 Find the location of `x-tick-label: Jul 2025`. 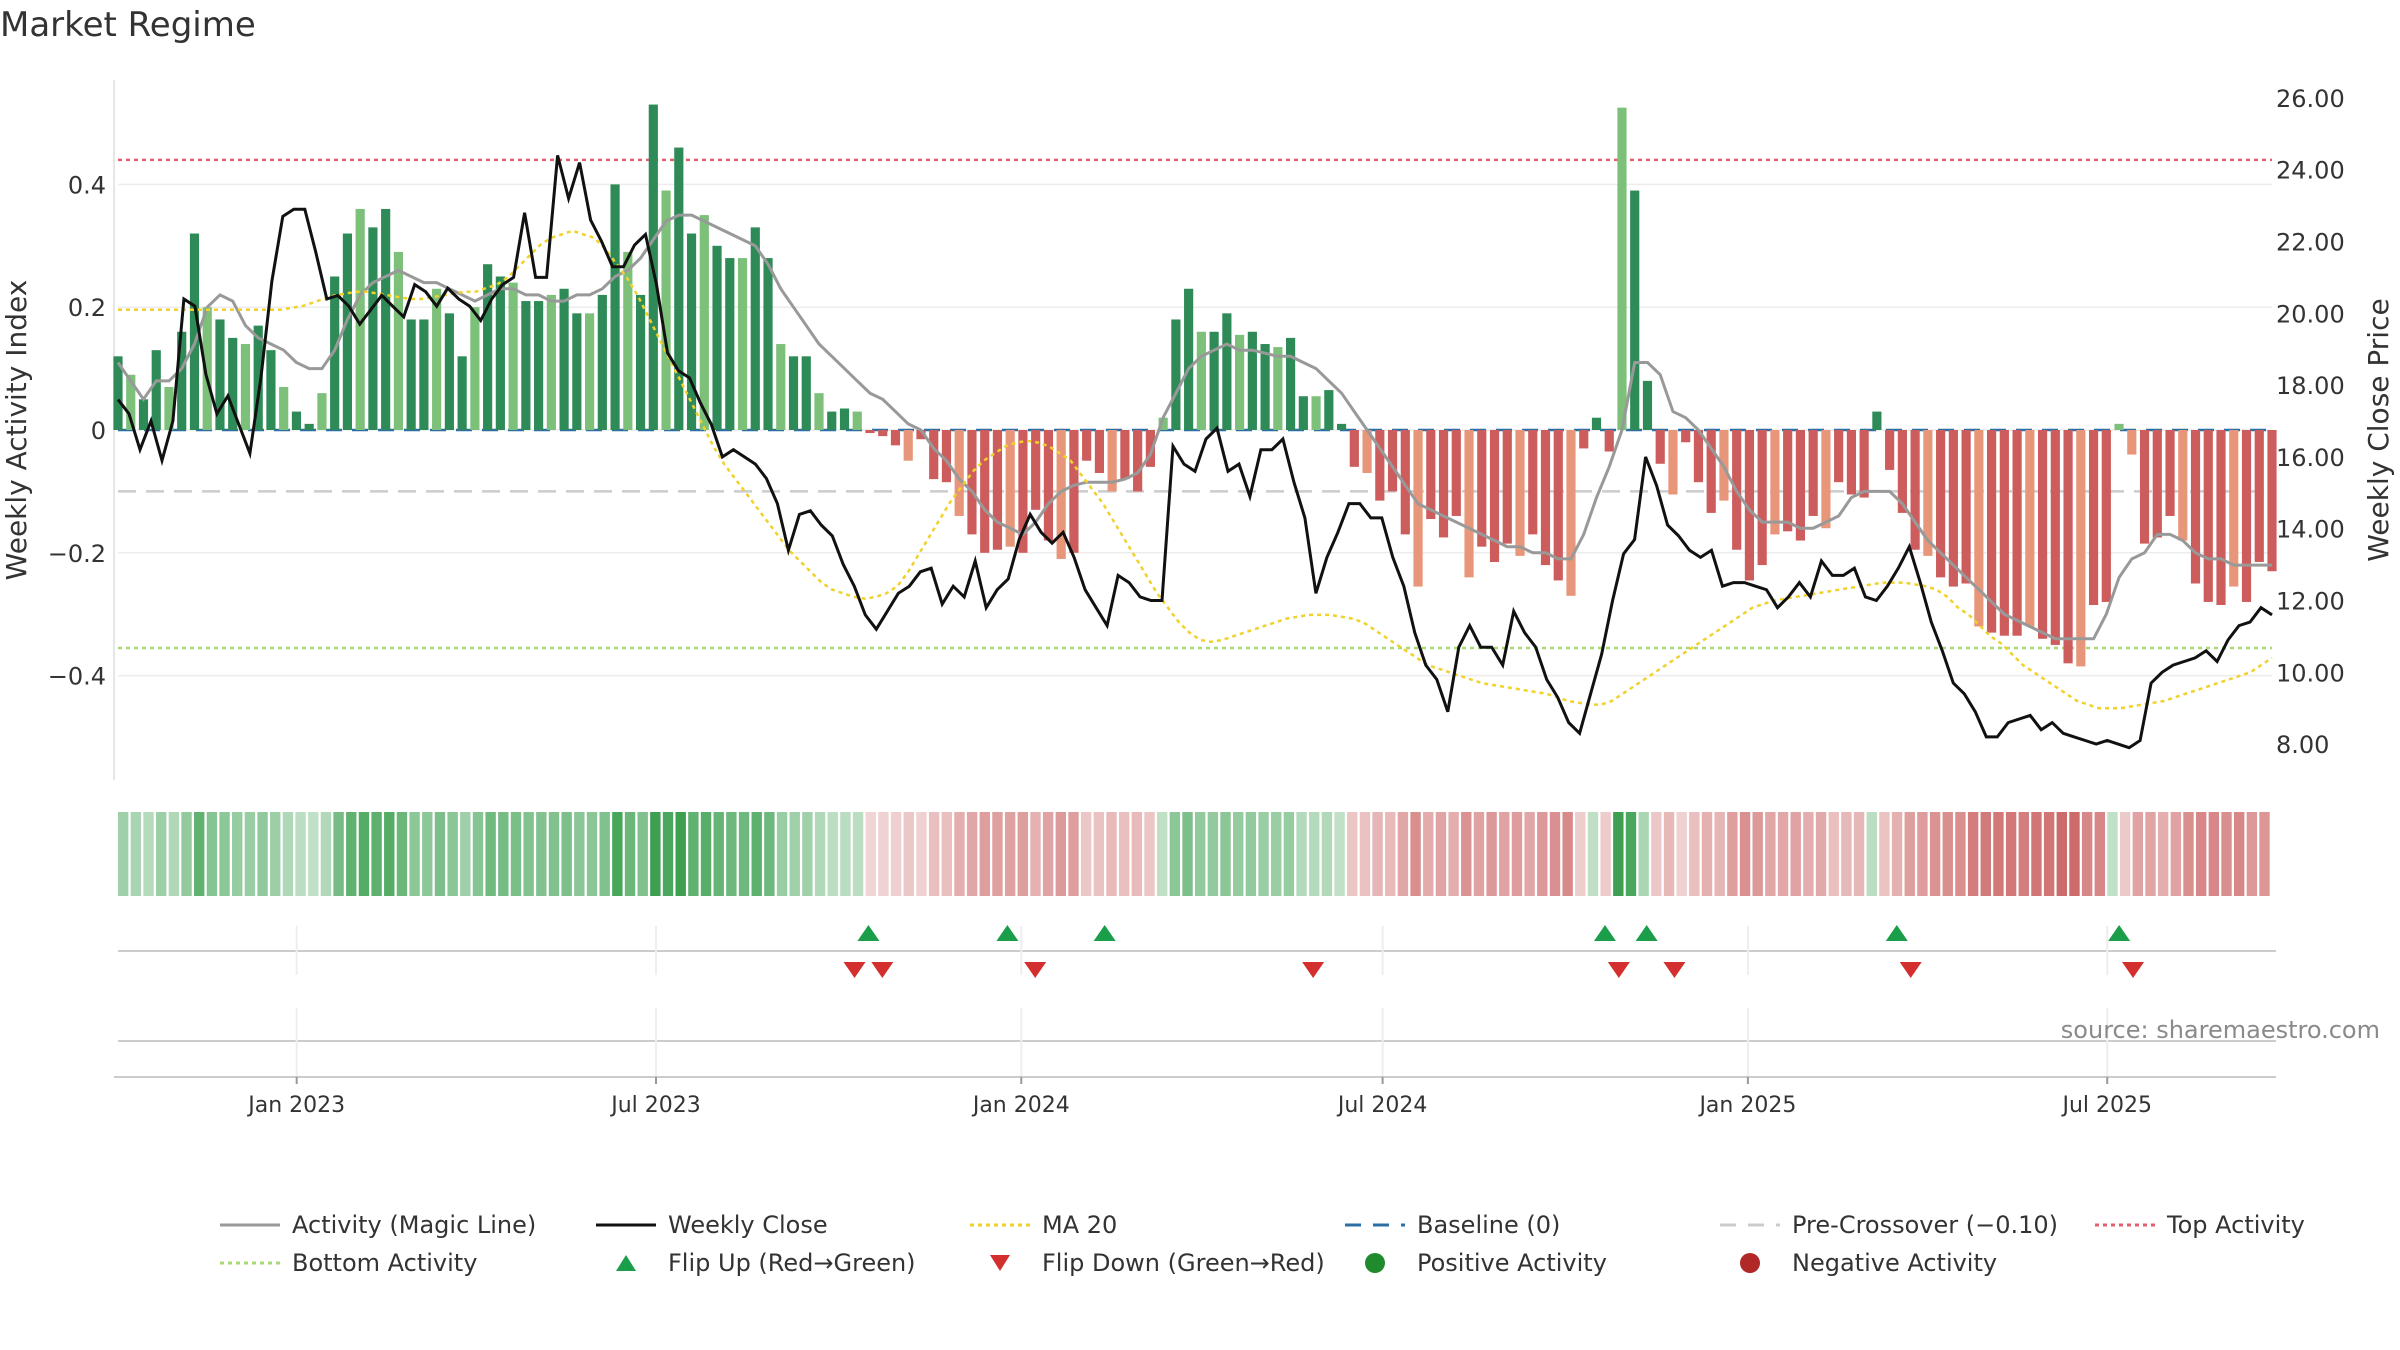

x-tick-label: Jul 2025 is located at coordinates (2106, 1105).